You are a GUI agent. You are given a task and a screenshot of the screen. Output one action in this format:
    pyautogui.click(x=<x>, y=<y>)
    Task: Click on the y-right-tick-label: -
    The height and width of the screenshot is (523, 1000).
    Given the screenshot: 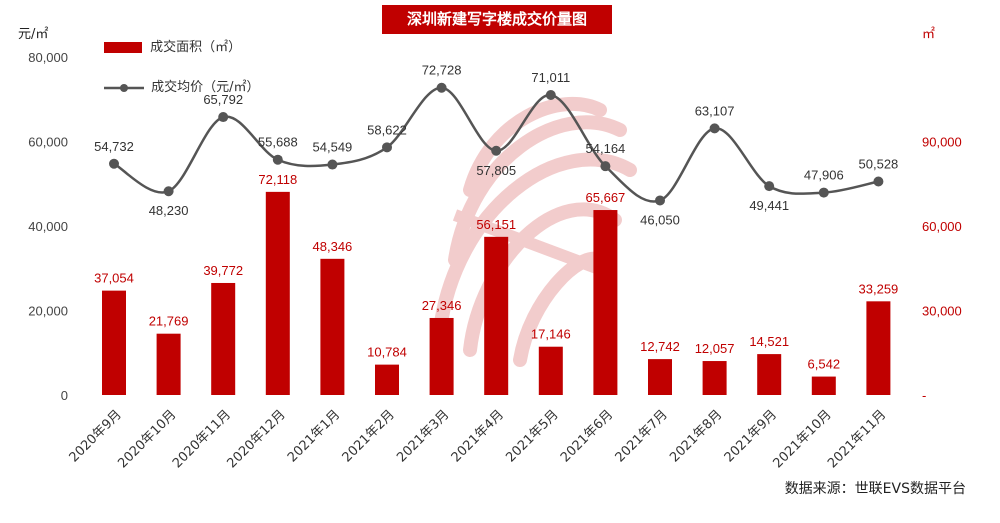 What is the action you would take?
    pyautogui.click(x=924, y=395)
    